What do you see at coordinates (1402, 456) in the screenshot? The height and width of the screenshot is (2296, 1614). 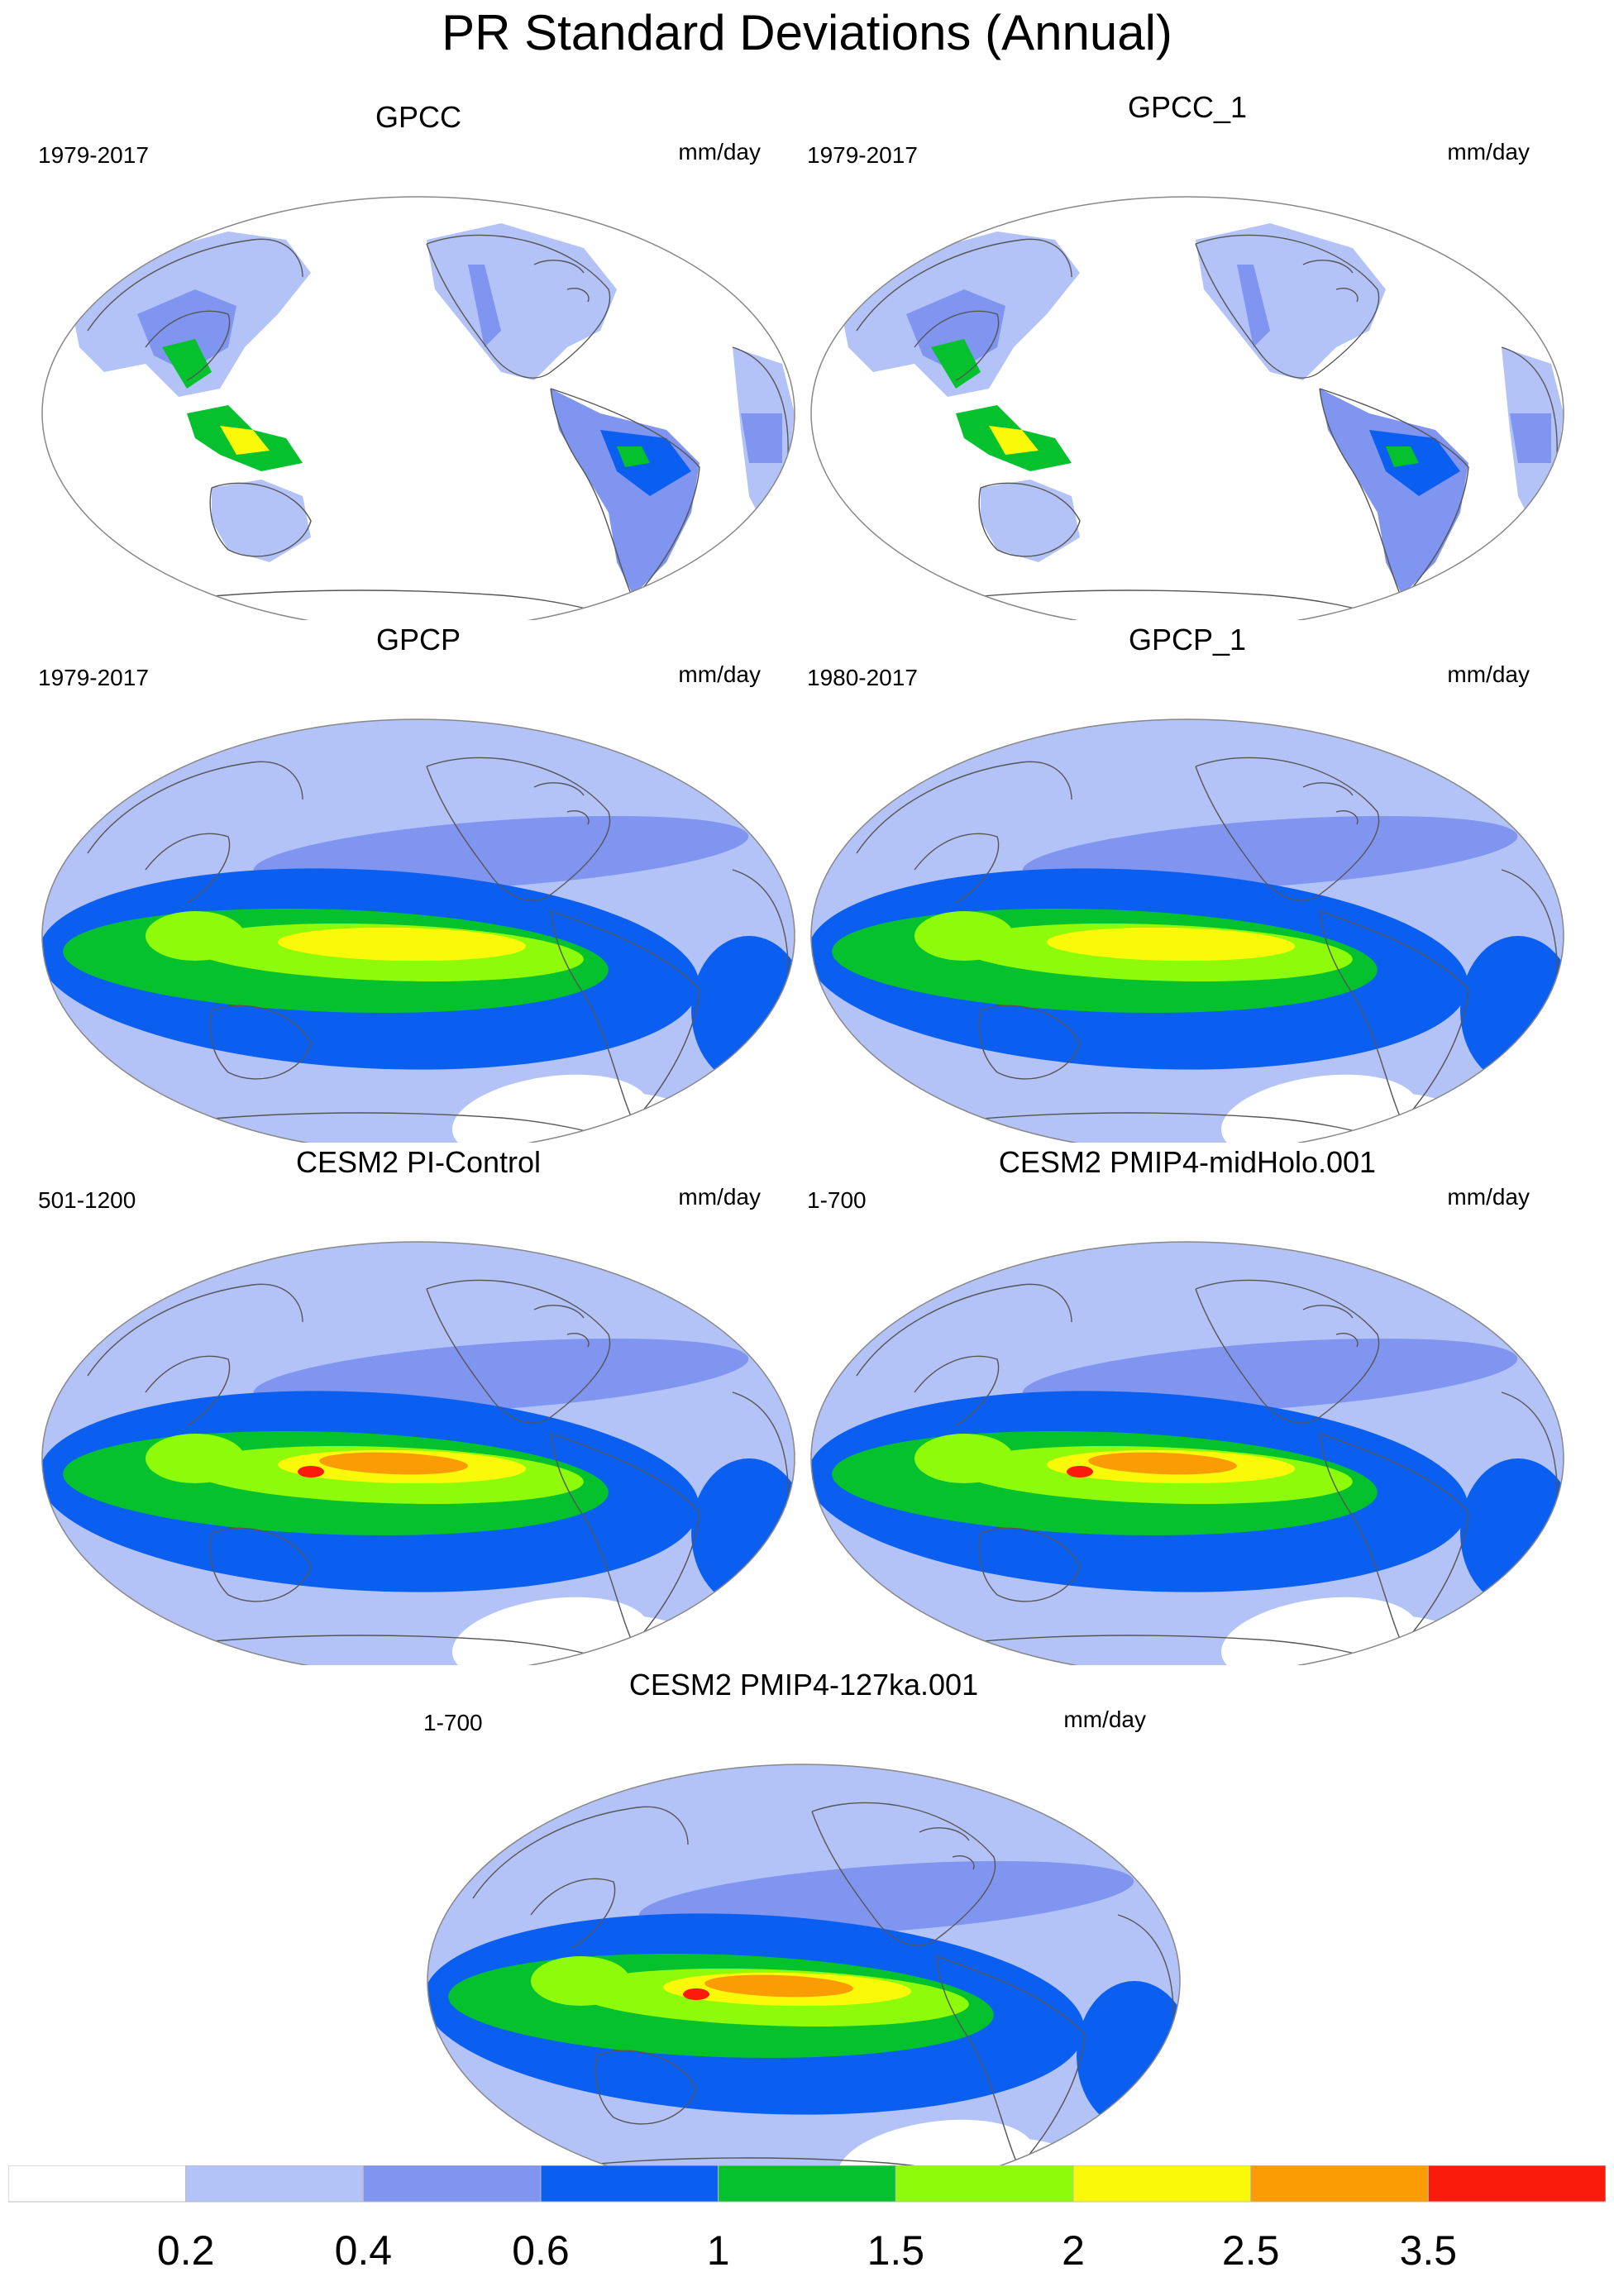 I see `amazon-green` at bounding box center [1402, 456].